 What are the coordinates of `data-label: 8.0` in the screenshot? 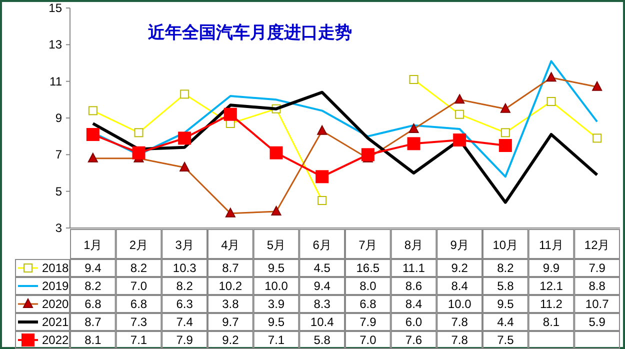 It's located at (368, 286).